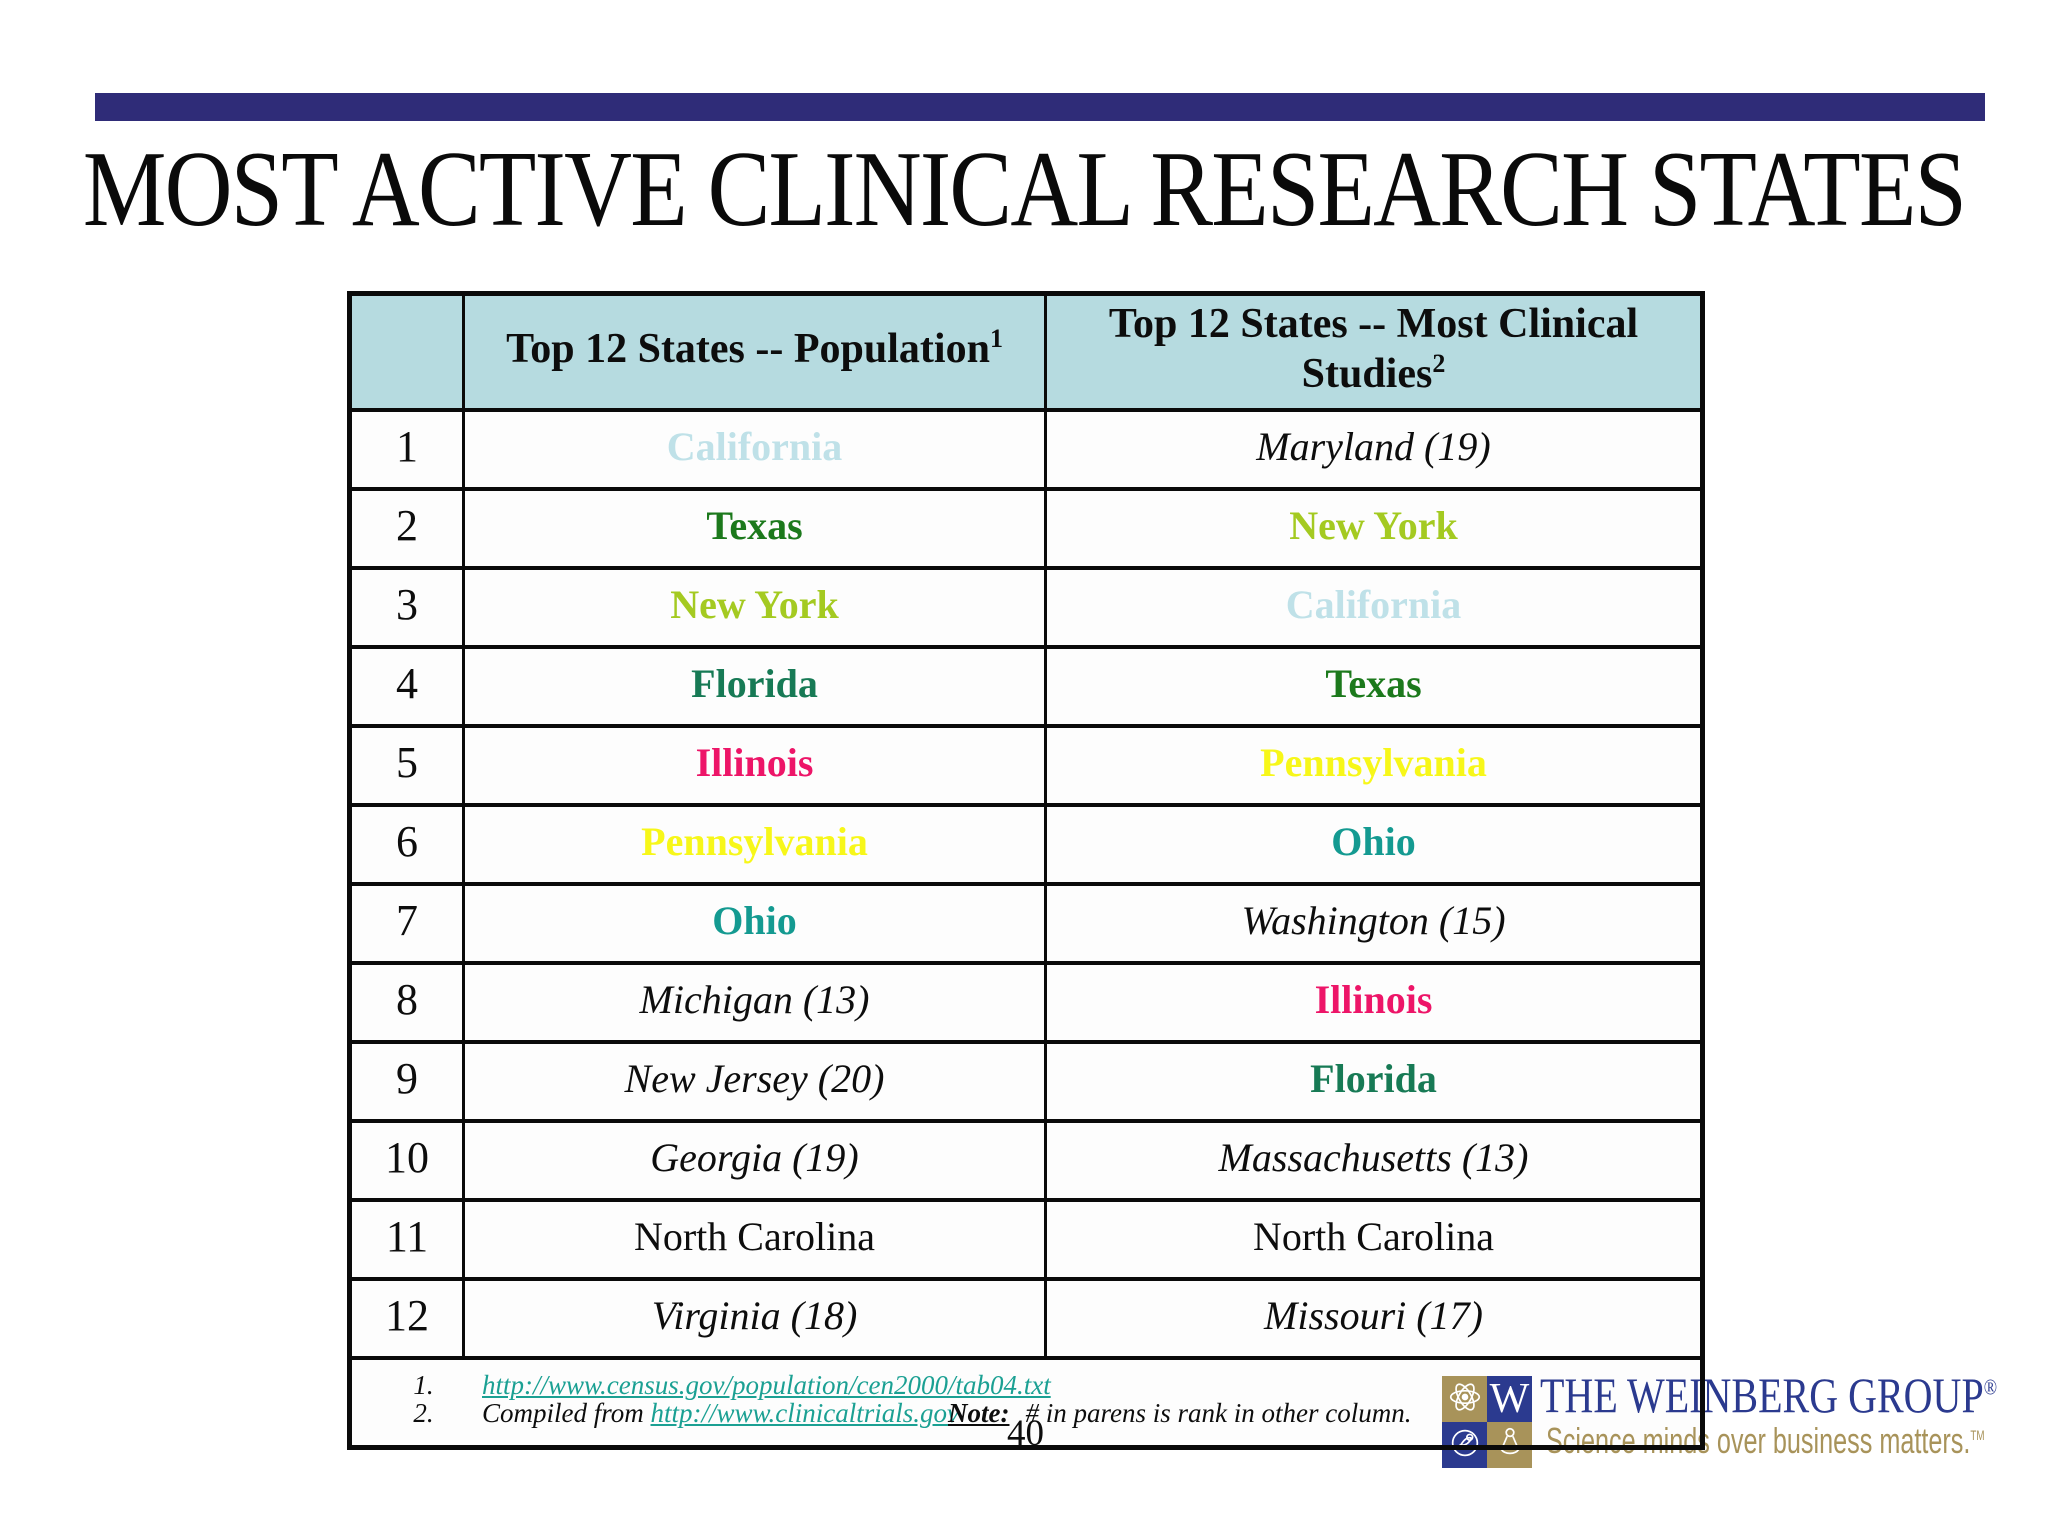 The image size is (2048, 1536). What do you see at coordinates (1372, 921) in the screenshot?
I see `studies-state-cell: Washington (15)` at bounding box center [1372, 921].